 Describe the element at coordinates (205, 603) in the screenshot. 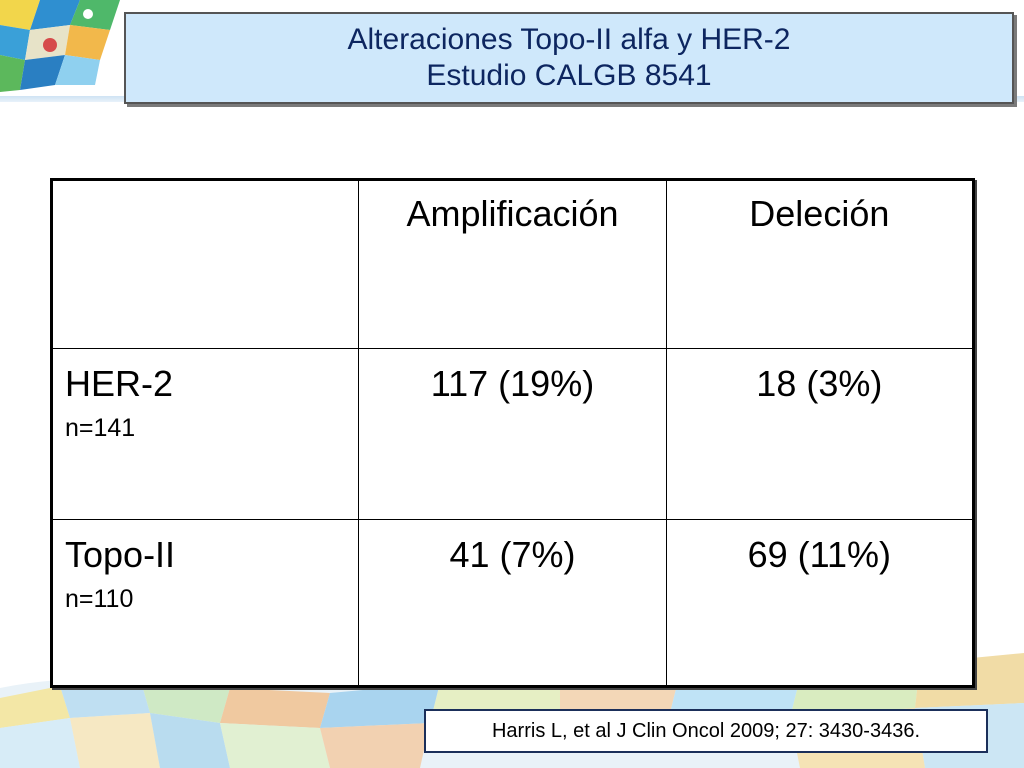

I see `row-label-cell: Topo-II n=110` at that location.